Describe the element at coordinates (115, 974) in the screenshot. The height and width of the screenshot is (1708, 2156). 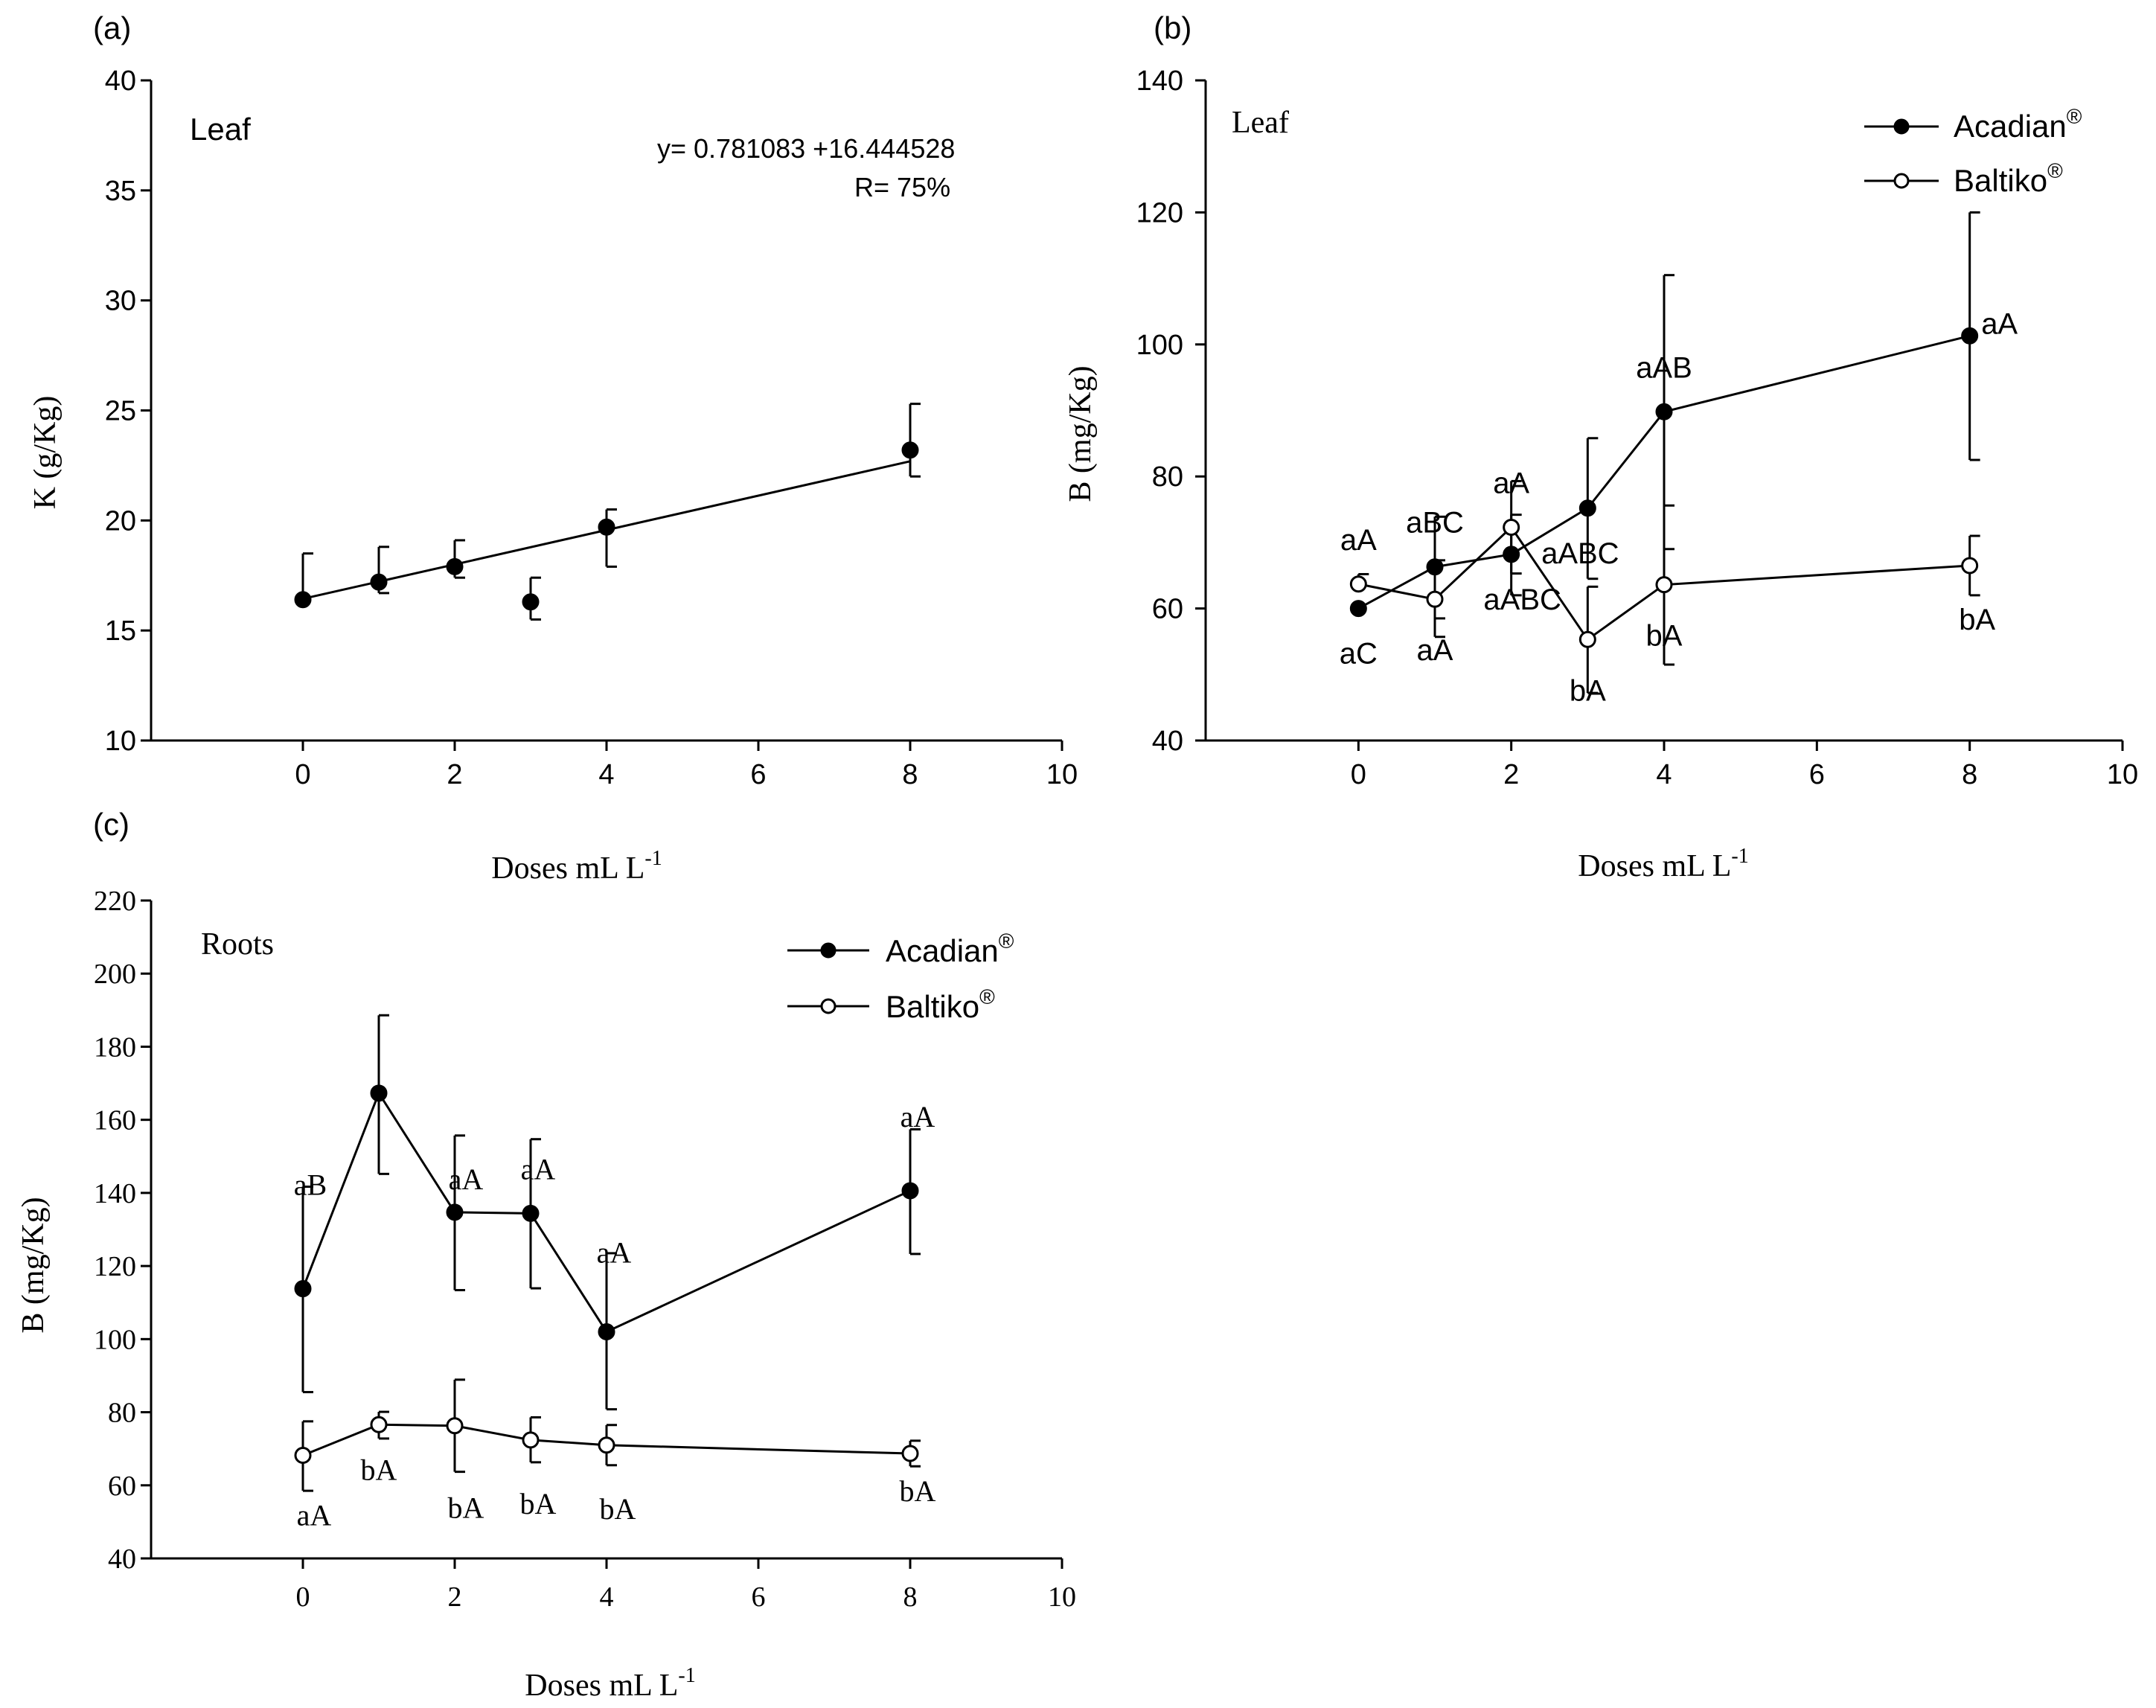
I see `y-tick-label: 200` at that location.